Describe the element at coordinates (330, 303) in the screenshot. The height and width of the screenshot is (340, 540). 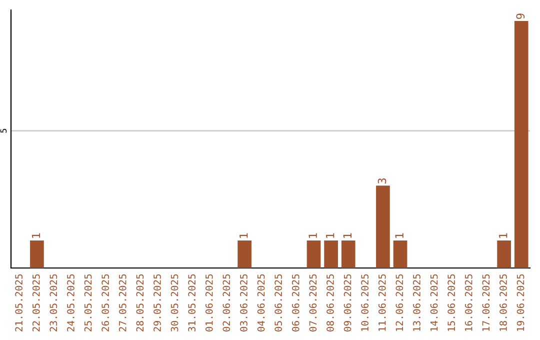
I see `x-tick-label: 08.06.2025` at that location.